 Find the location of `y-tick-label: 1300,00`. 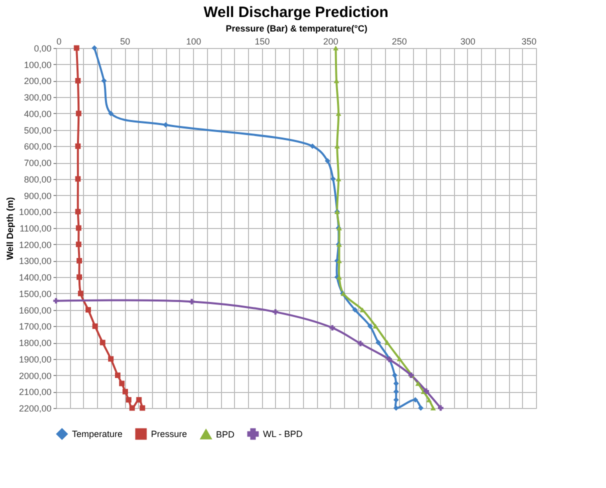

y-tick-label: 1300,00 is located at coordinates (35, 261).